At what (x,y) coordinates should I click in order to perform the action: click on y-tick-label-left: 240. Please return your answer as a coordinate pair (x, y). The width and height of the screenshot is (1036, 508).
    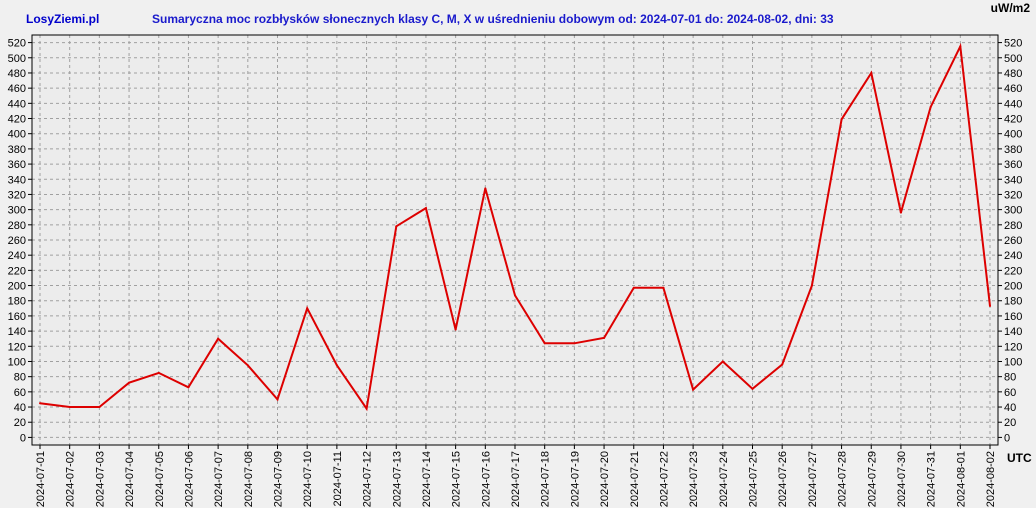
    Looking at the image, I should click on (17, 256).